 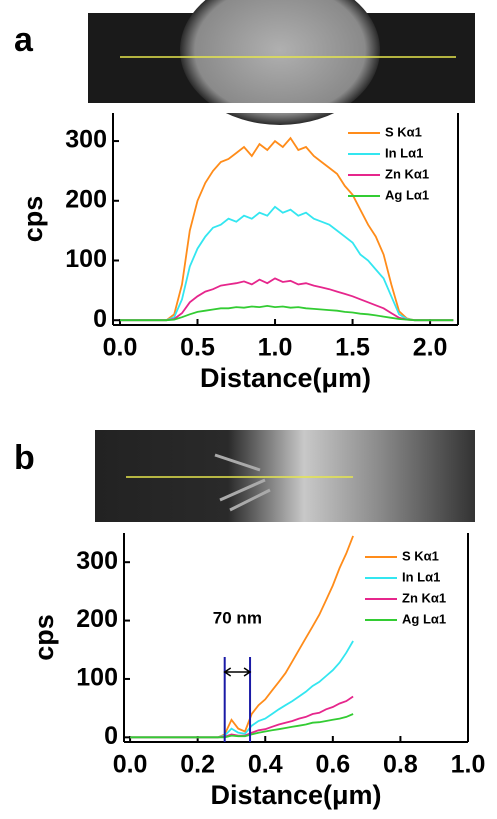 I want to click on panel-label: a, so click(x=24, y=40).